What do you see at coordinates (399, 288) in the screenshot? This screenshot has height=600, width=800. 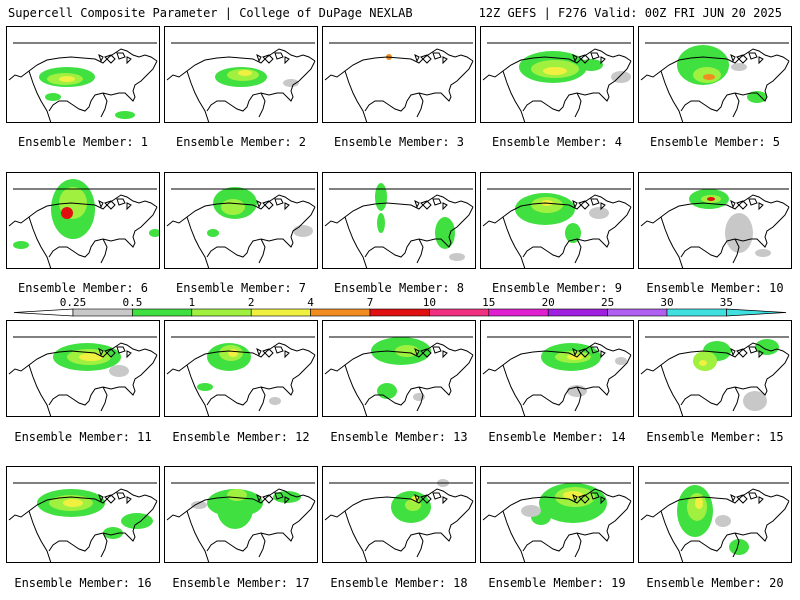 I see `member-label: Ensemble Member: 8` at bounding box center [399, 288].